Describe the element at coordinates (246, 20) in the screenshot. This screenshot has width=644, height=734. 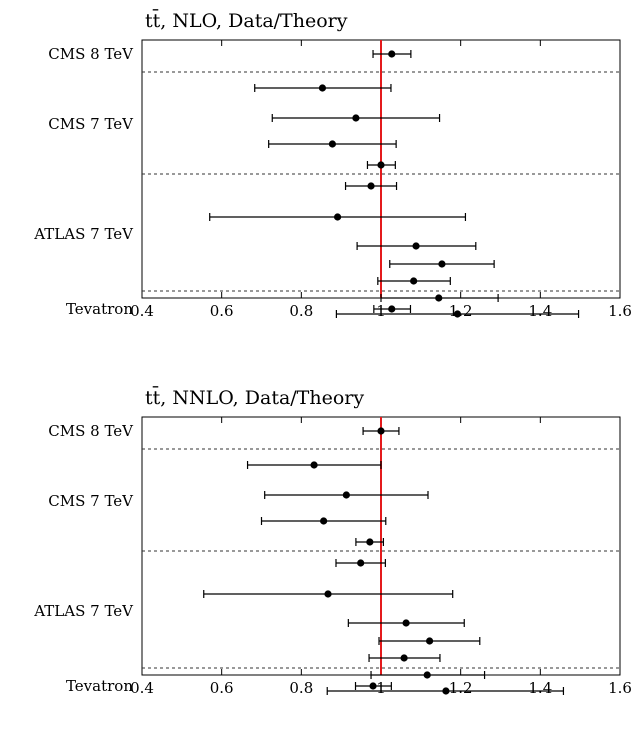
I see `chart-title: tt̄, NLO, Data/Theory` at that location.